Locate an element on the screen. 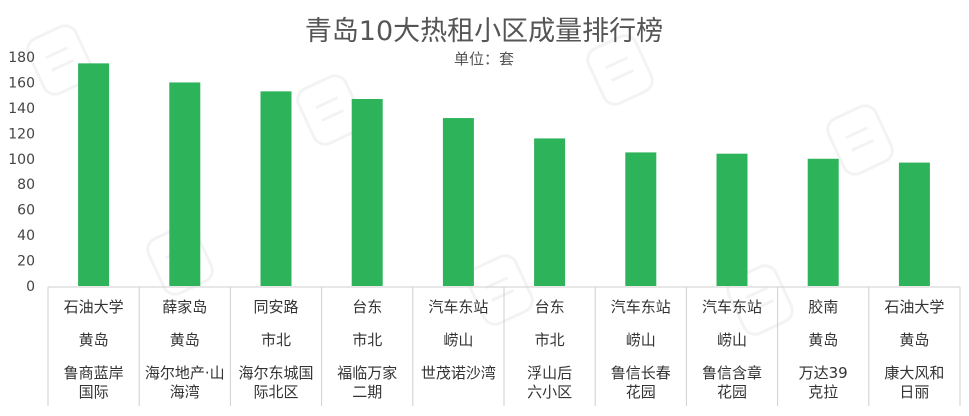 Image resolution: width=969 pixels, height=416 pixels. category-community-label: 康大风和 is located at coordinates (914, 373).